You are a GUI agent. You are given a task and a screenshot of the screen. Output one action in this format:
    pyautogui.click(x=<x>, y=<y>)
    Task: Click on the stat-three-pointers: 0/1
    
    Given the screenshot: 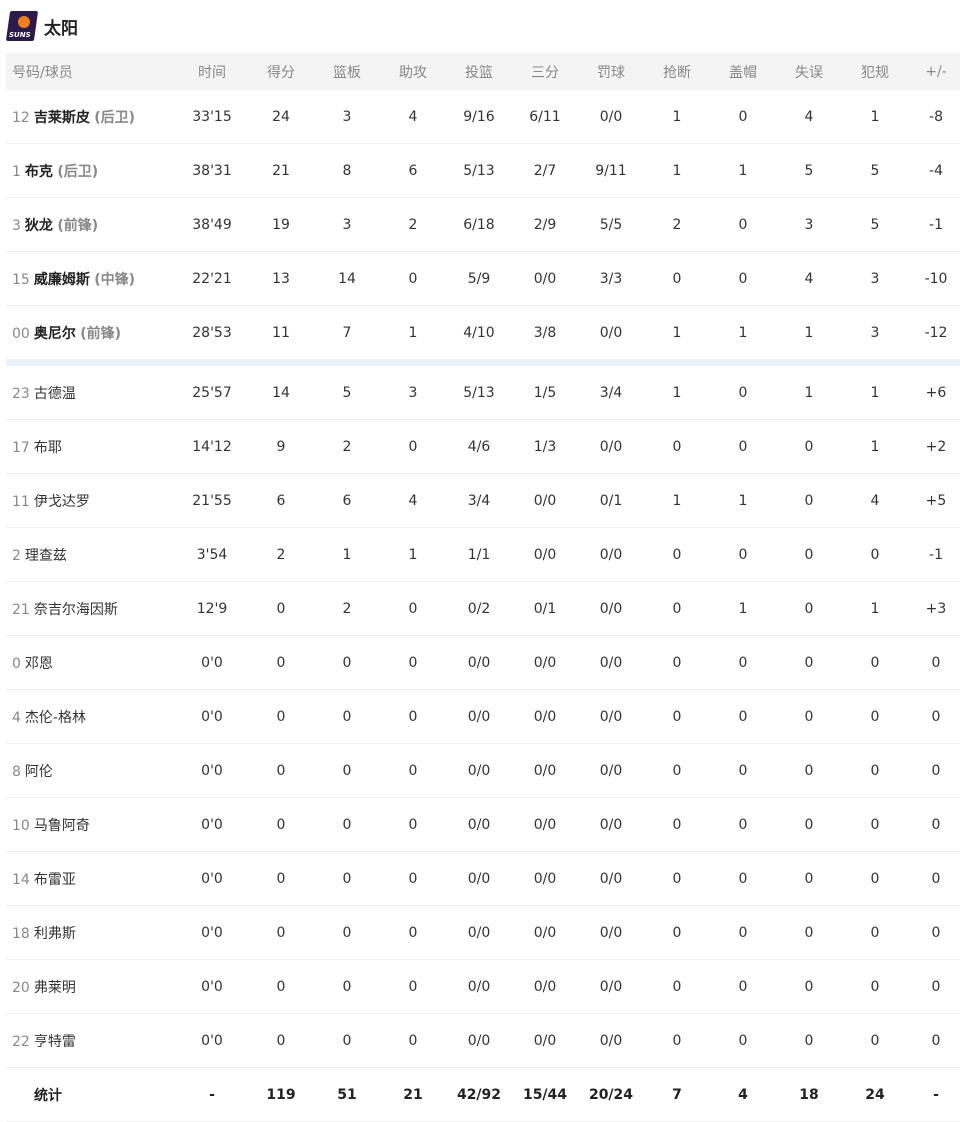 What is the action you would take?
    pyautogui.click(x=545, y=608)
    